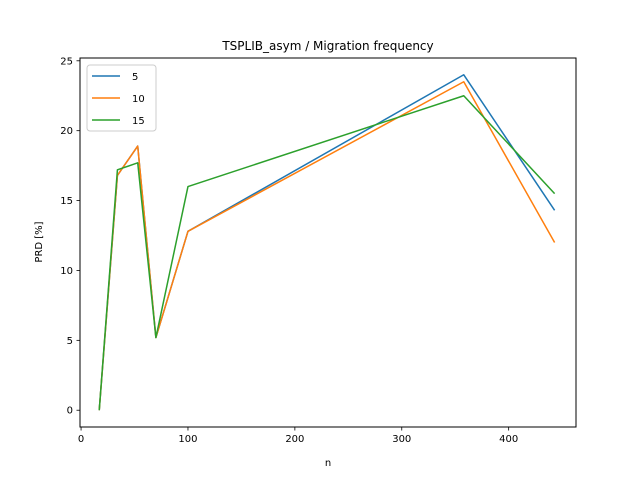  Describe the element at coordinates (66, 201) in the screenshot. I see `y-tick-label: 15` at that location.